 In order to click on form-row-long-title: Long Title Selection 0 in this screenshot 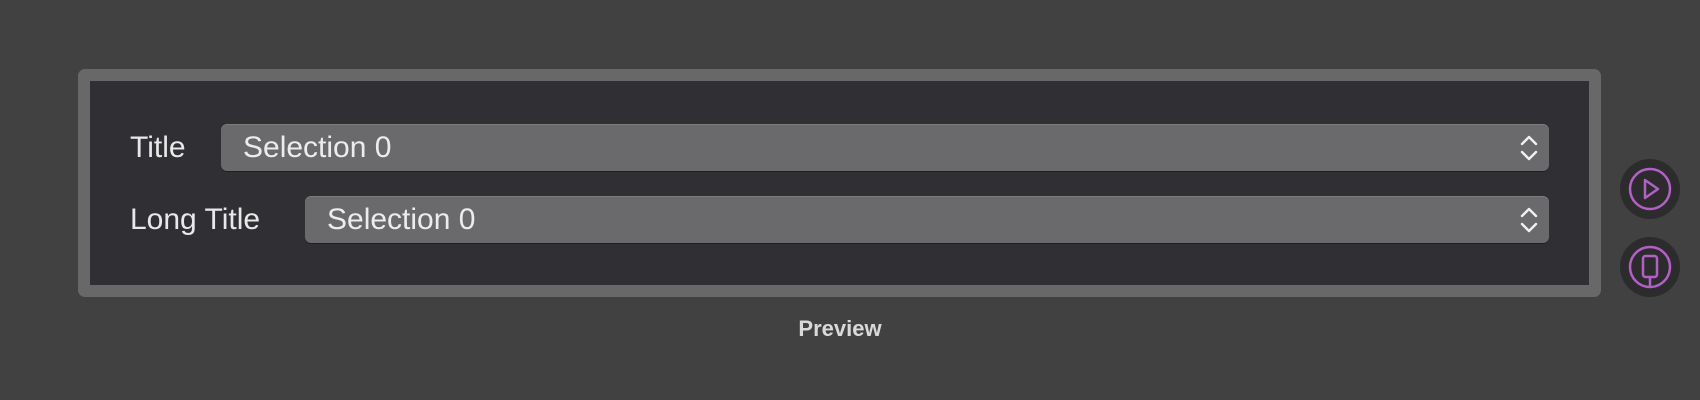, I will do `click(839, 219)`.